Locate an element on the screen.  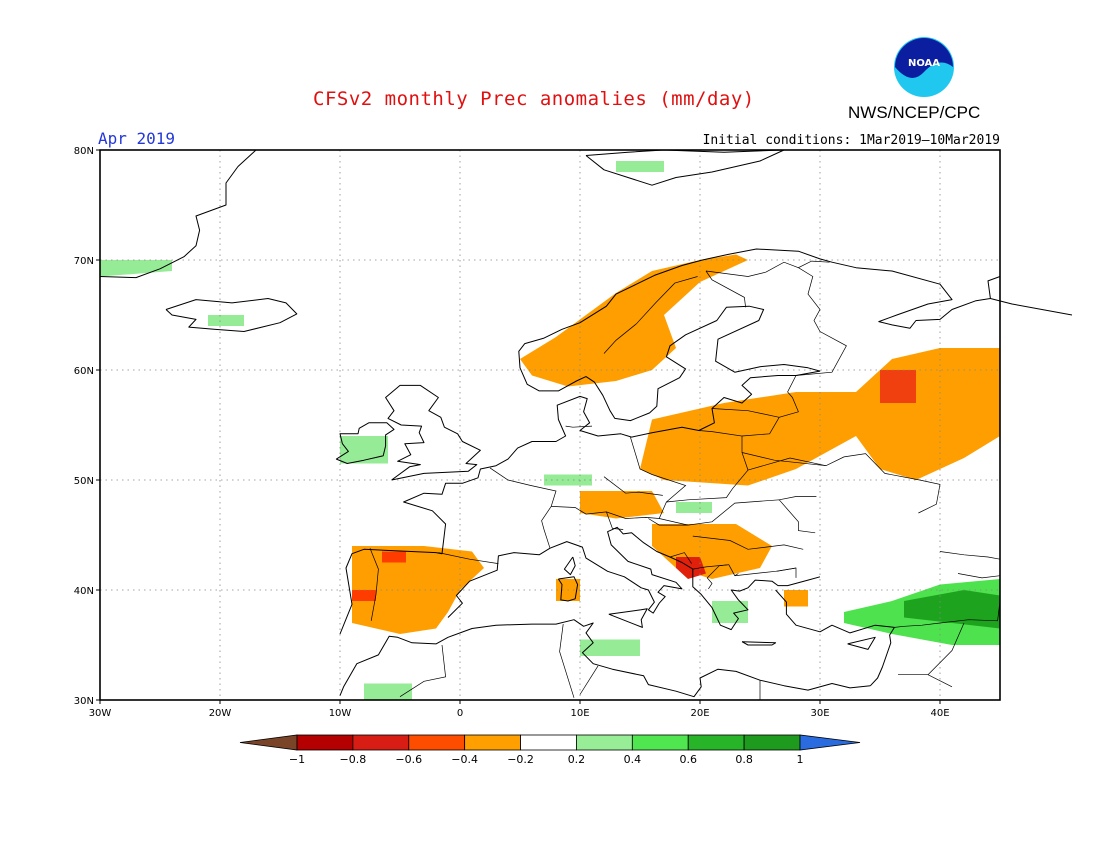
anomaly-region-hungary is located at coordinates (694, 507).